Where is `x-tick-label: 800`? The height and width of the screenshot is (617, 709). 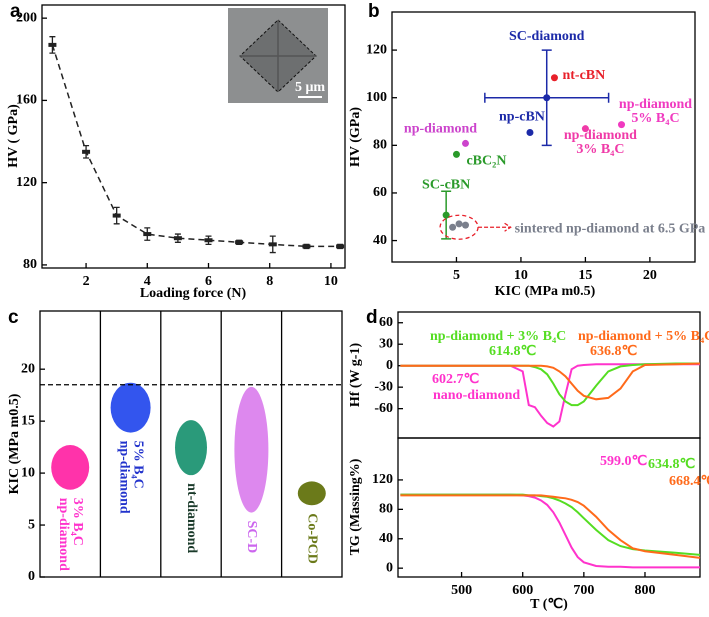
x-tick-label: 800 is located at coordinates (644, 590).